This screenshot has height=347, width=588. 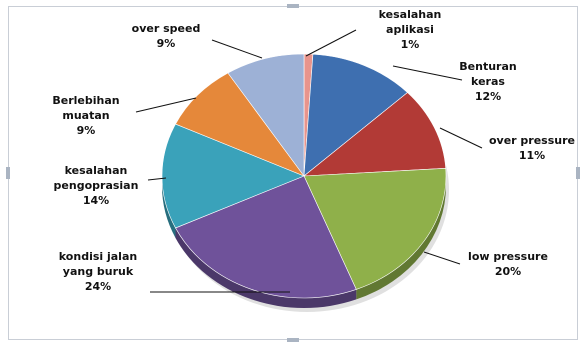 What do you see at coordinates (487, 66) in the screenshot?
I see `slice-label-line: Benturan` at bounding box center [487, 66].